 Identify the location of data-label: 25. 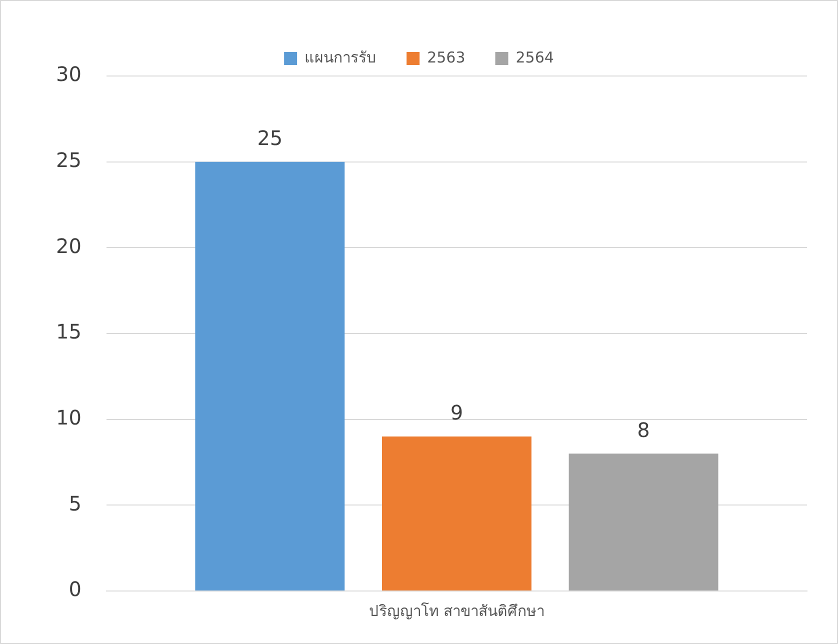
(270, 138).